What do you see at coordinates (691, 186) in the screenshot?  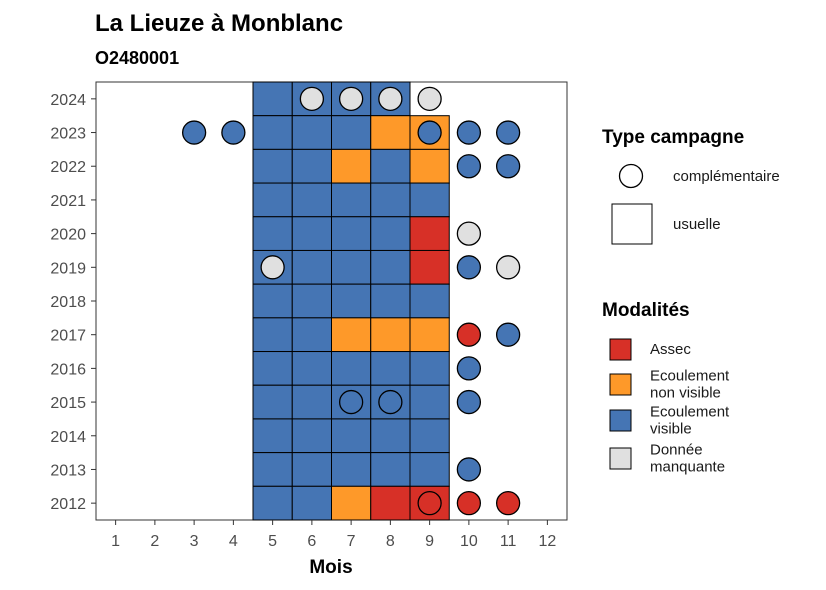 I see `legend-type-campagne: Type campagne complémentaire usuelle` at bounding box center [691, 186].